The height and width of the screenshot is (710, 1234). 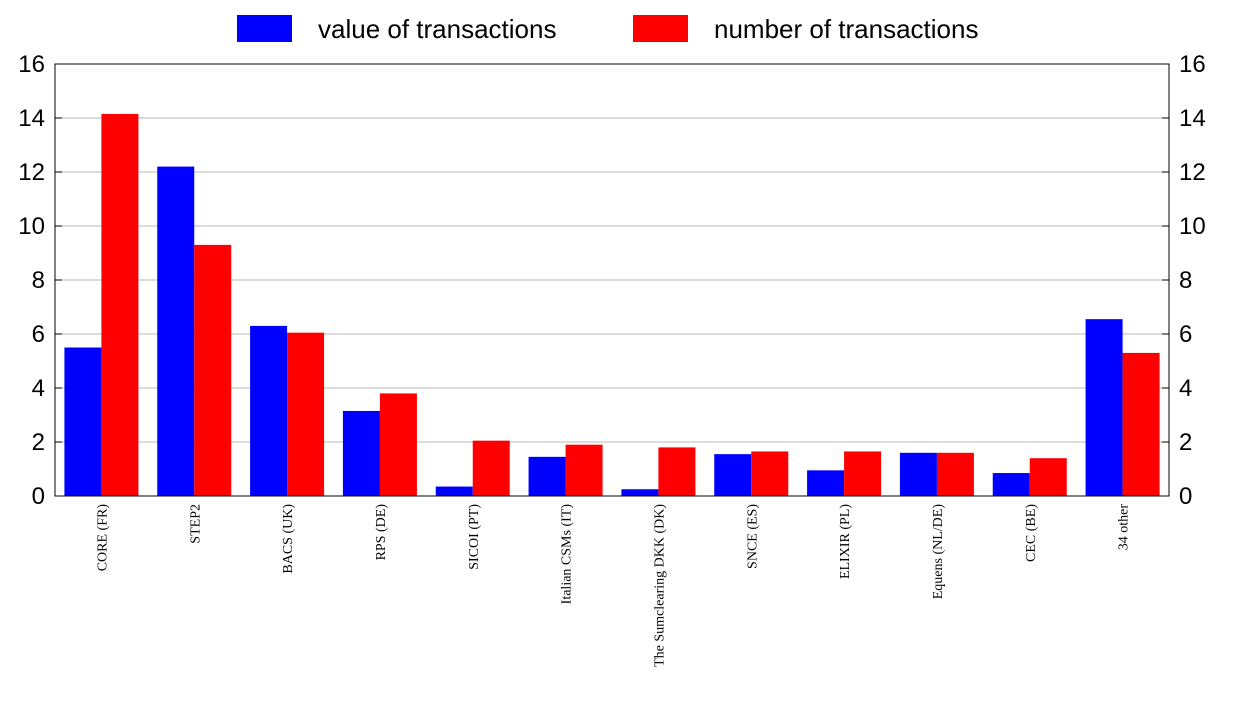 What do you see at coordinates (38, 442) in the screenshot?
I see `y-tick-label-left: 2` at bounding box center [38, 442].